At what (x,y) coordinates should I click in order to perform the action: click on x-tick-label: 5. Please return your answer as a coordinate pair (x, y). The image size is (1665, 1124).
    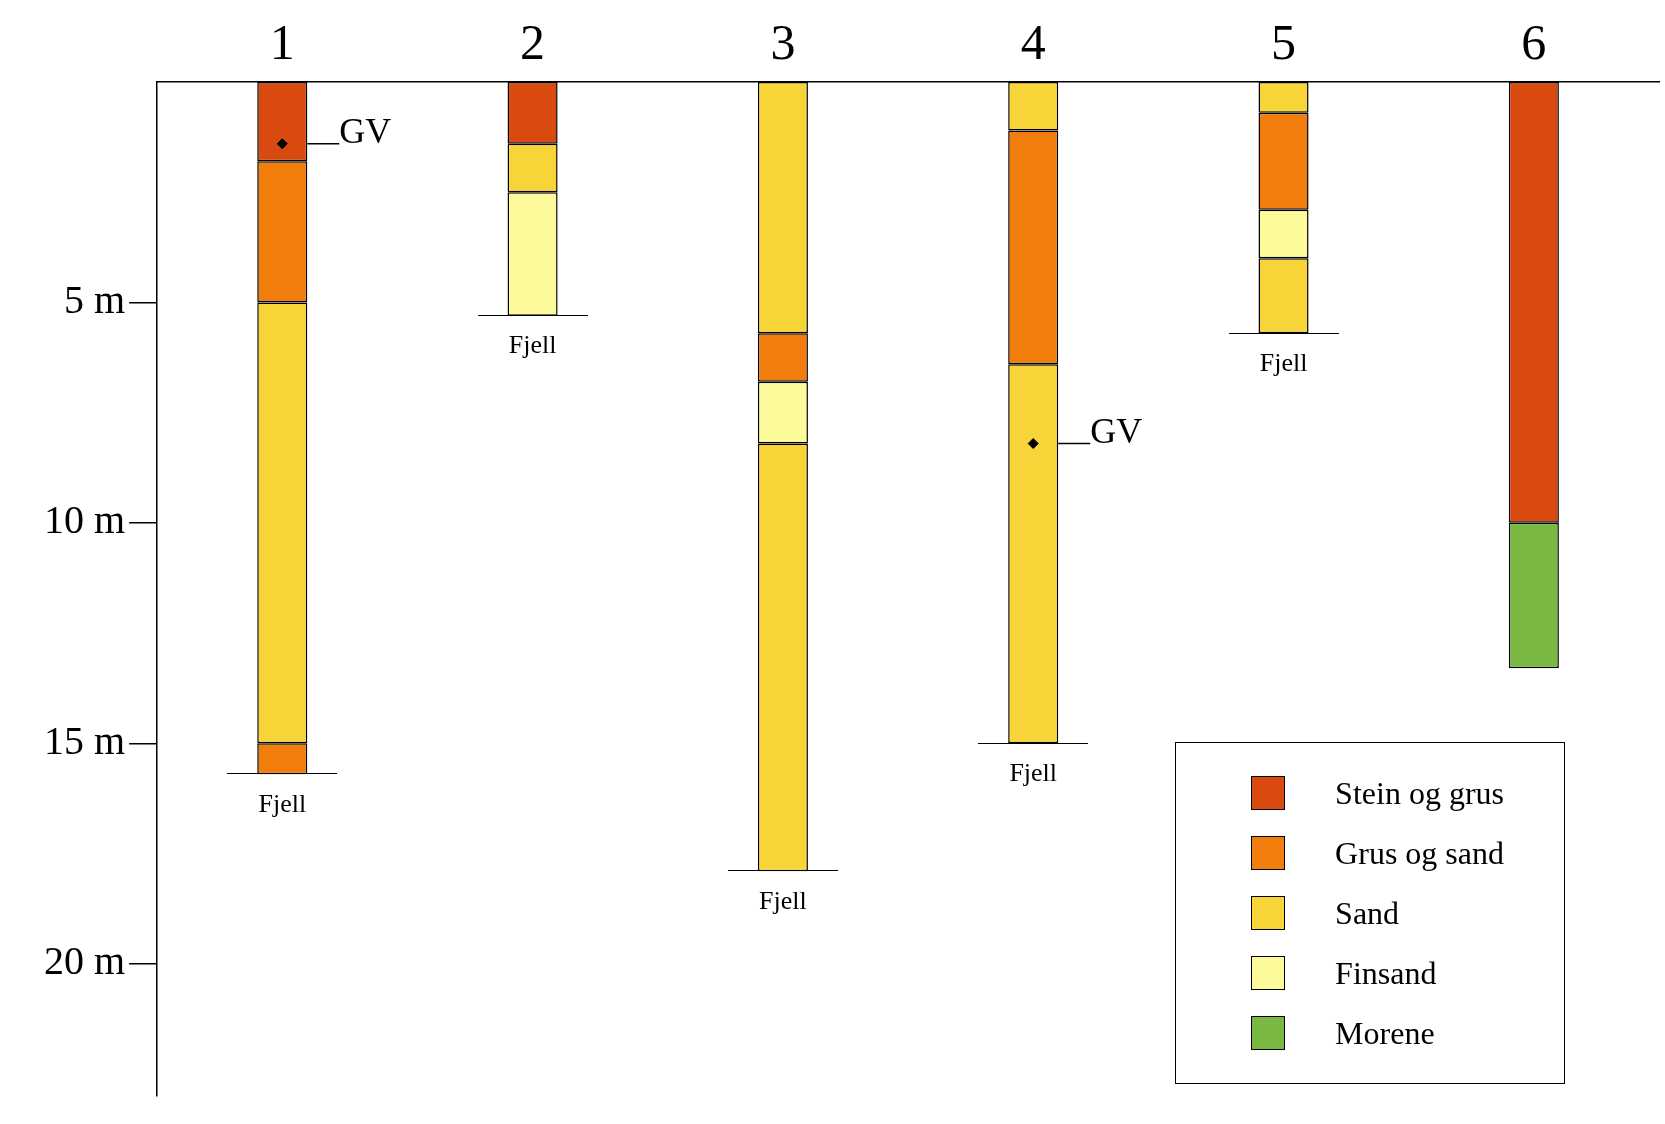
    Looking at the image, I should click on (1284, 42).